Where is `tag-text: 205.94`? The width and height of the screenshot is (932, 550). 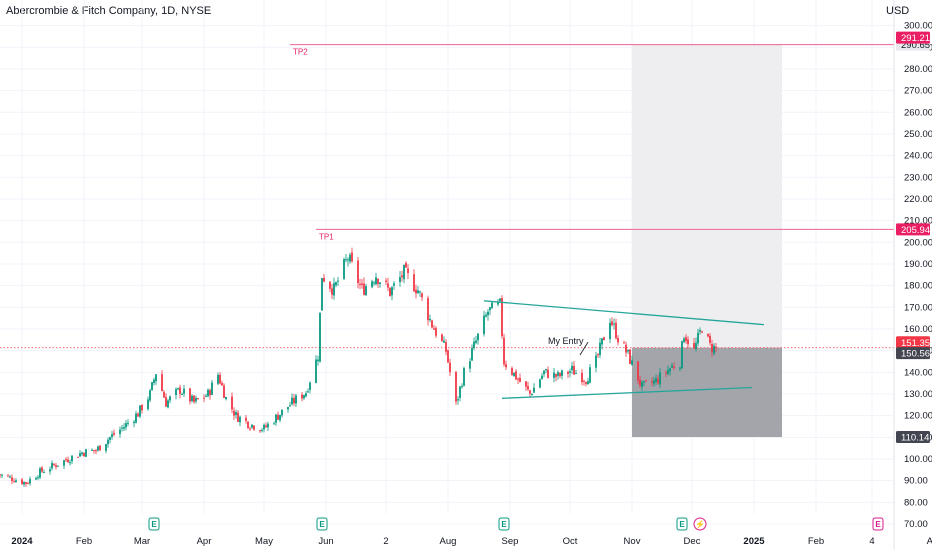 tag-text: 205.94 is located at coordinates (915, 230).